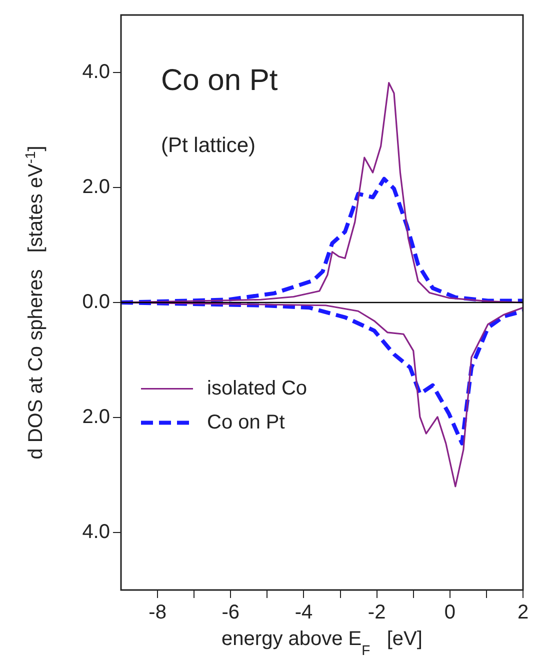 This screenshot has height=664, width=537. What do you see at coordinates (246, 422) in the screenshot?
I see `legend-label: Co on Pt` at bounding box center [246, 422].